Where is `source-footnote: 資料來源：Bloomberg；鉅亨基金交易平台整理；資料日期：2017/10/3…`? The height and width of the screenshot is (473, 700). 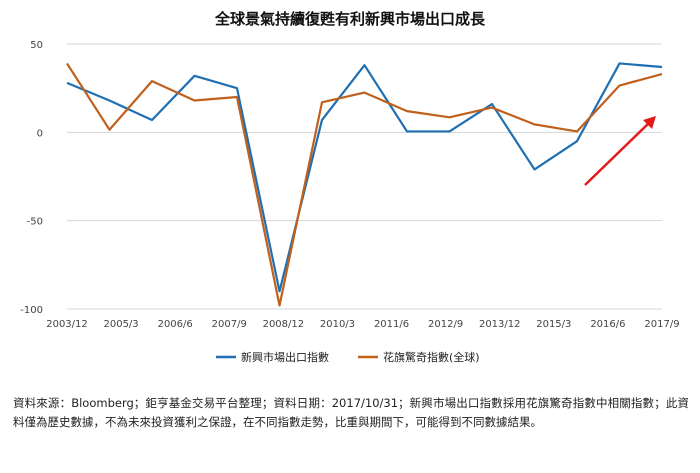
source-footnote: 資料來源：Bloomberg；鉅亨基金交易平台整理；資料日期：2017/10/3… is located at coordinates (351, 412).